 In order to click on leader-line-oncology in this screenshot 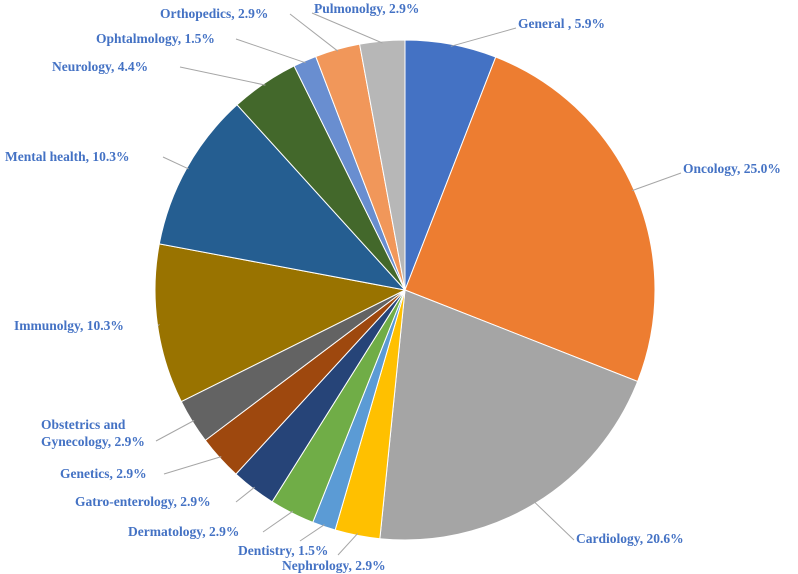, I will do `click(657, 182)`.